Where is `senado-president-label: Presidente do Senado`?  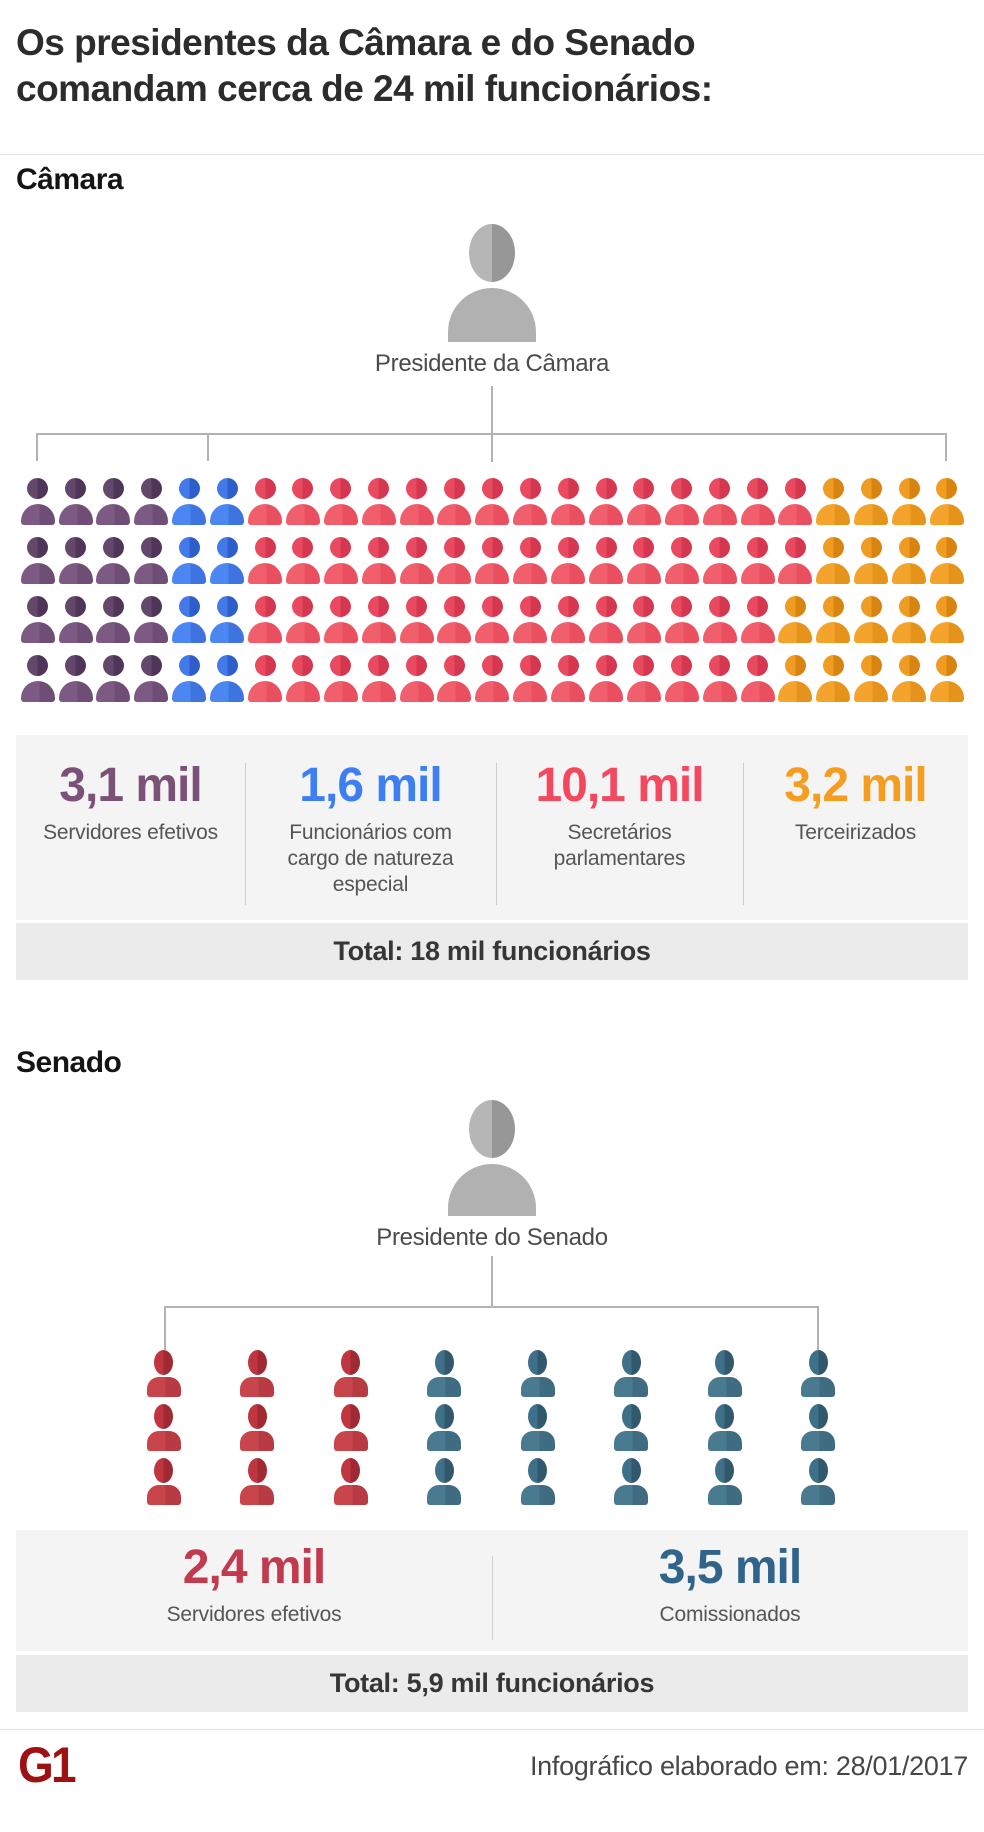
senado-president-label: Presidente do Senado is located at coordinates (492, 1237).